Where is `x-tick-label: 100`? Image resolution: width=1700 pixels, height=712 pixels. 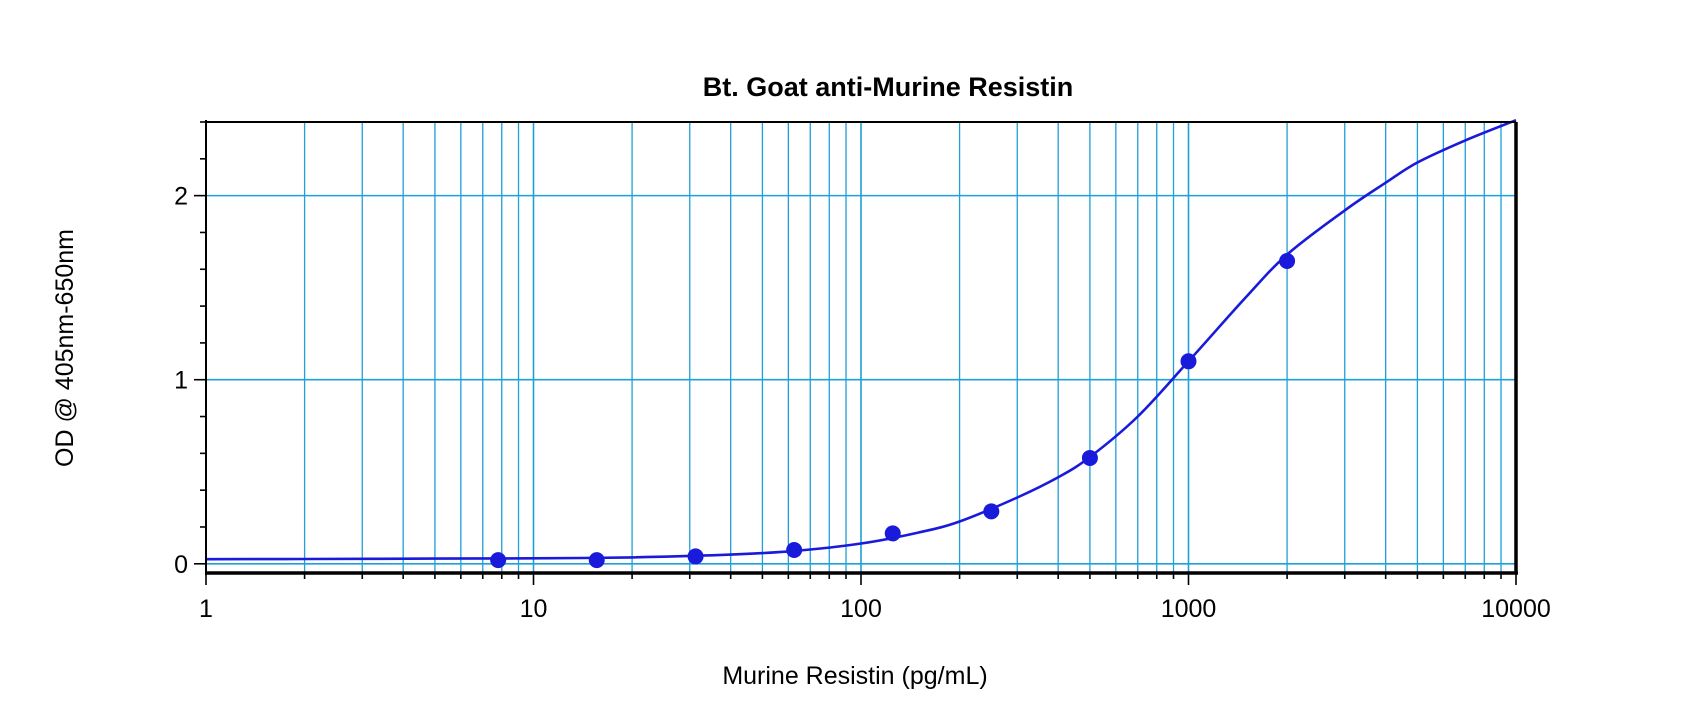
x-tick-label: 100 is located at coordinates (861, 609).